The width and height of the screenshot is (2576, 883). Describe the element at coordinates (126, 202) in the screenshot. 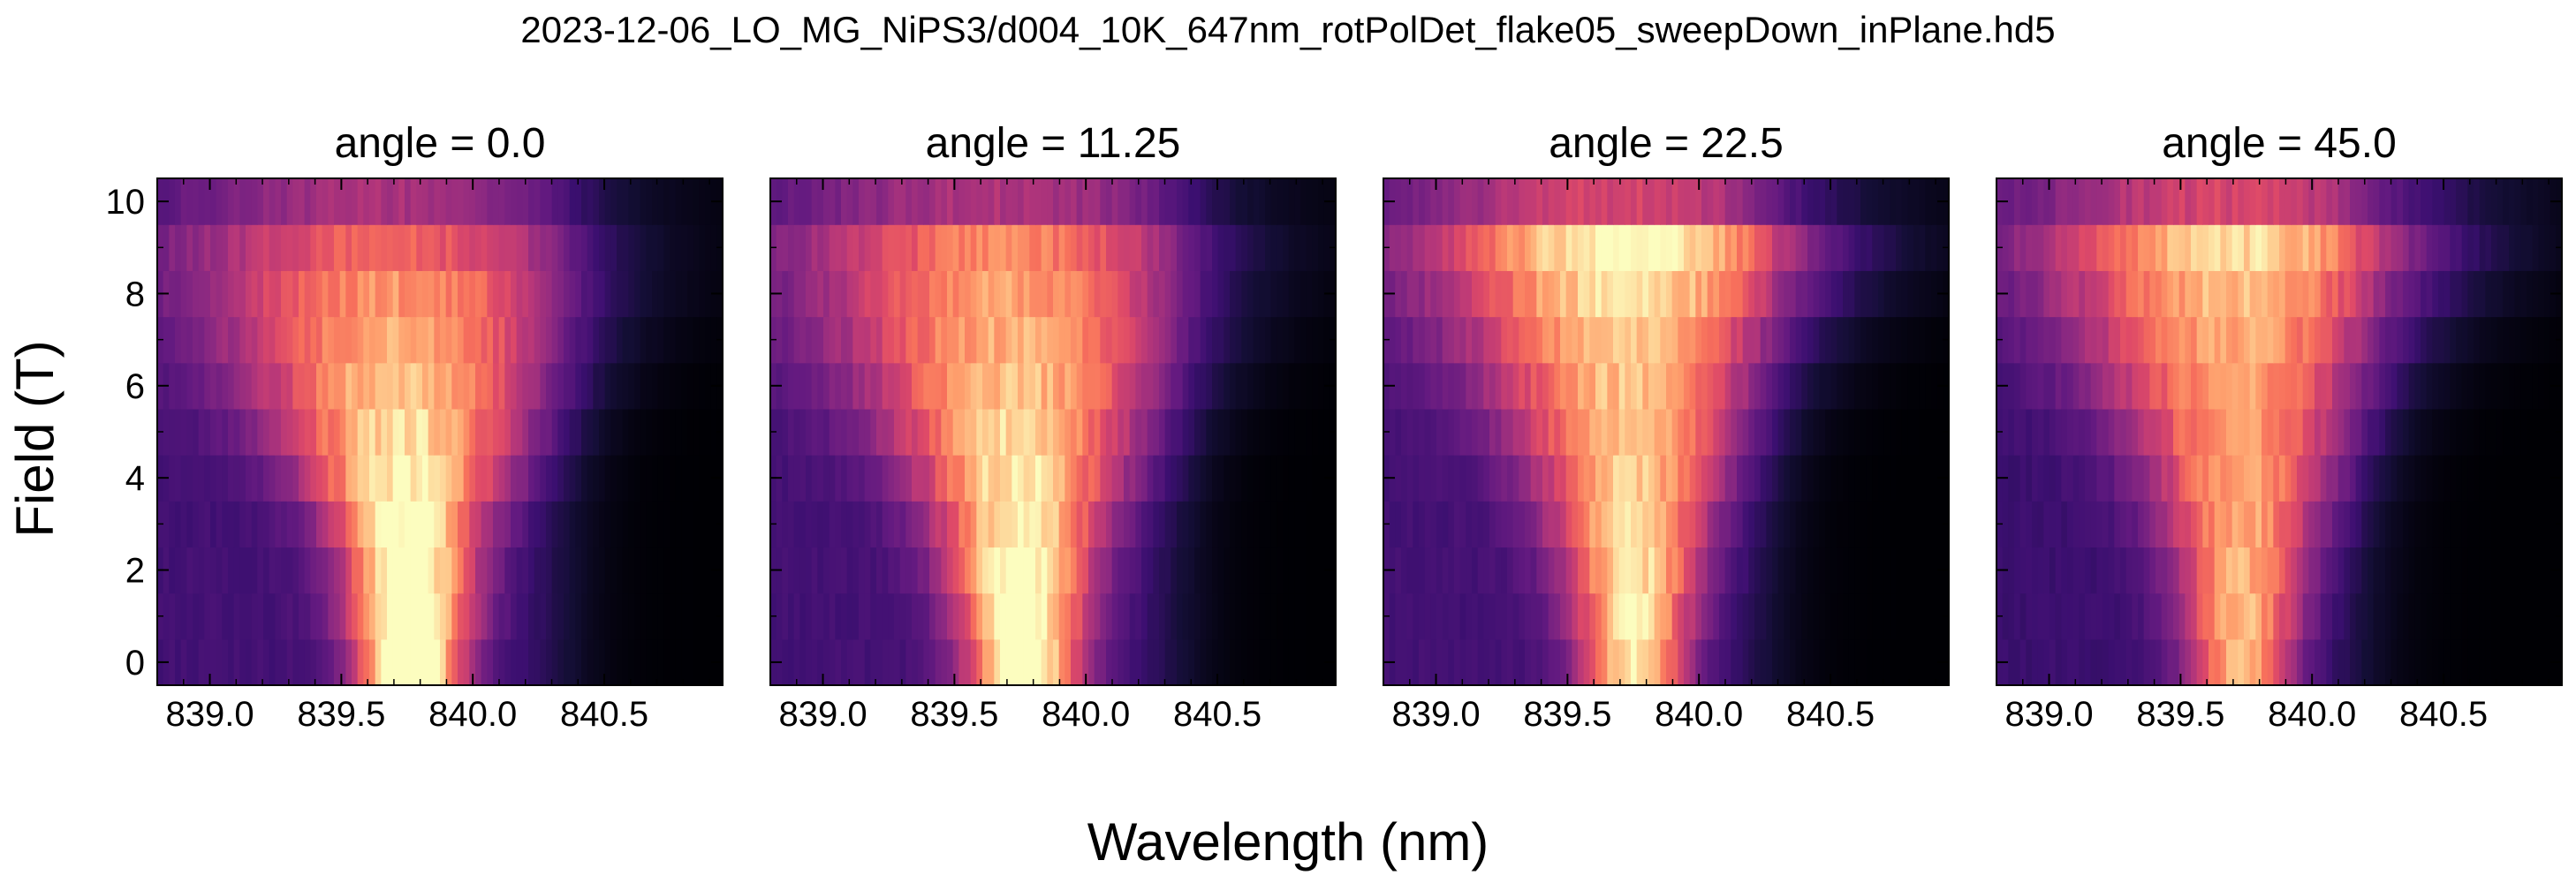

I see `y-tick-label: 10` at that location.